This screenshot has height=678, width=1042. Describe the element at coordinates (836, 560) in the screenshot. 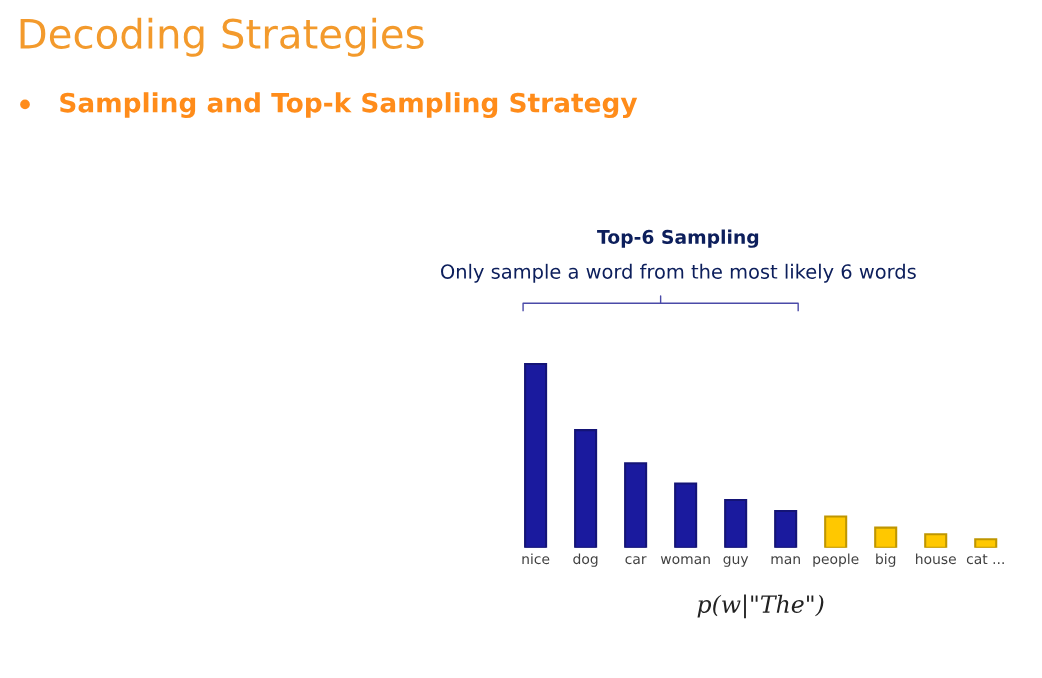

I see `x-tick-label: people` at that location.